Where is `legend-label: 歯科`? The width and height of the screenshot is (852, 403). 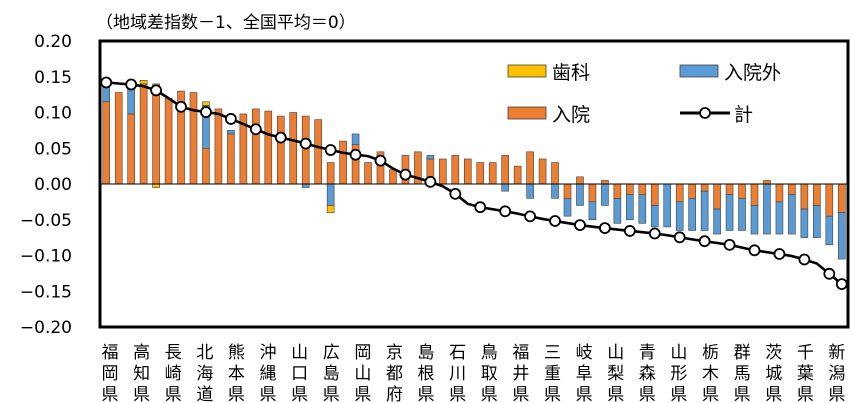 legend-label: 歯科 is located at coordinates (571, 73).